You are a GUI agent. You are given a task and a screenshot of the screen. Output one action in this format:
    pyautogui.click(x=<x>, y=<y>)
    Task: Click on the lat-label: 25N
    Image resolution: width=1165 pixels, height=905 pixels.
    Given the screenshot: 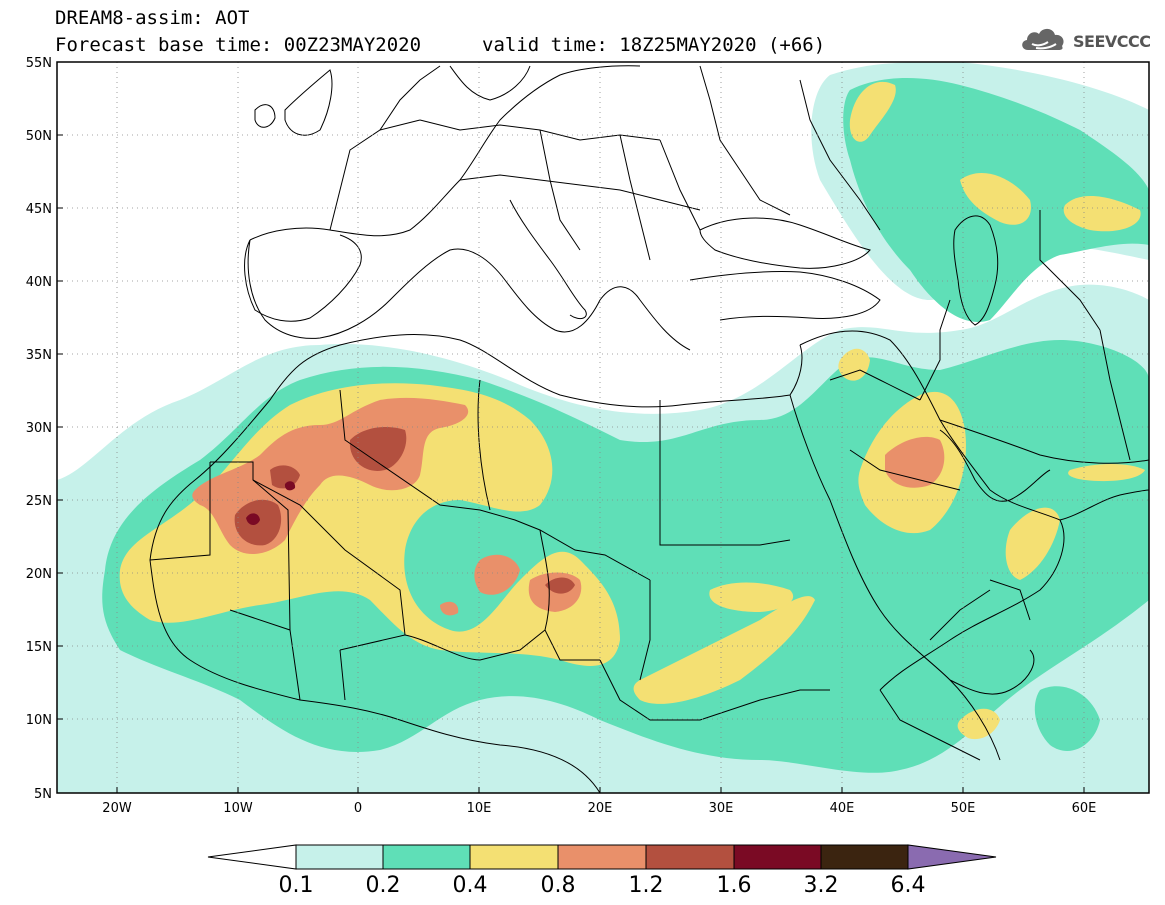 What is the action you would take?
    pyautogui.click(x=39, y=501)
    